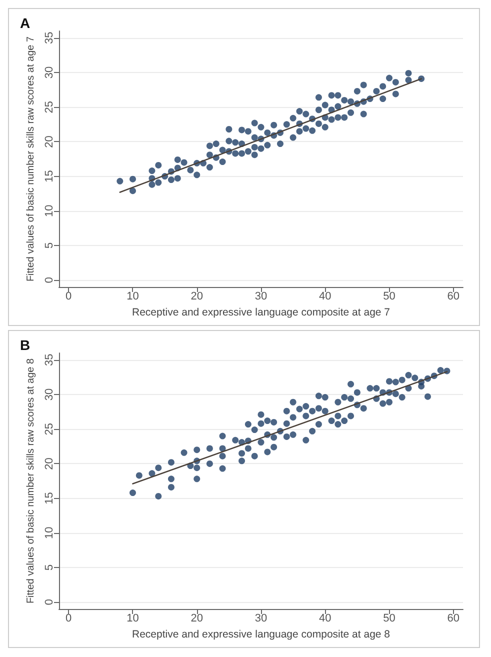 The width and height of the screenshot is (491, 657). What do you see at coordinates (31, 481) in the screenshot?
I see `y-axis-title: Fitted values of basic number skills raw scores at age 8` at bounding box center [31, 481].